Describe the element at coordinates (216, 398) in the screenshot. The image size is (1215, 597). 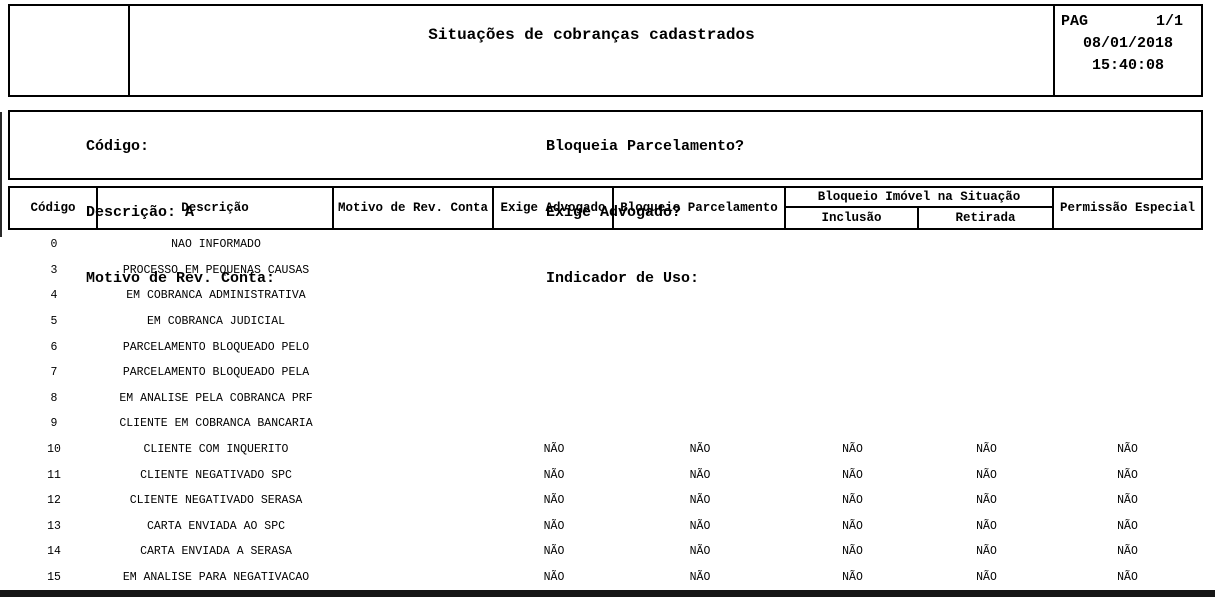
I see `cell-descricao: EM ANALISE PELA COBRANCA PRF` at that location.